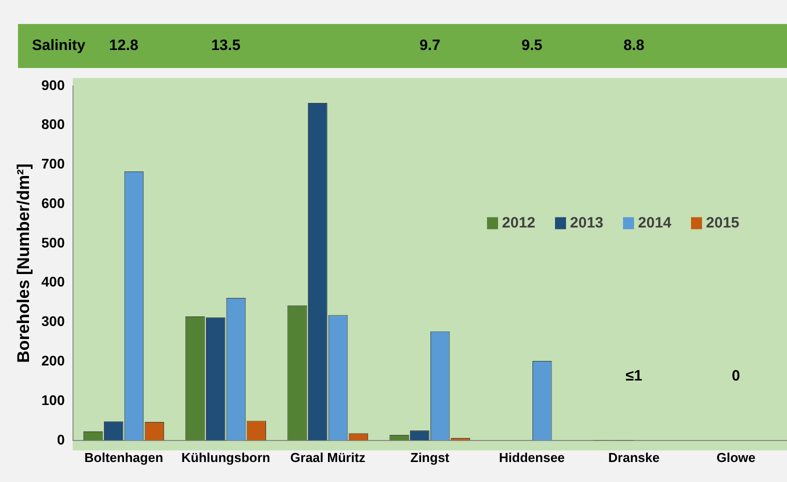 Image resolution: width=787 pixels, height=482 pixels. I want to click on x-tick-label: Glowe, so click(736, 457).